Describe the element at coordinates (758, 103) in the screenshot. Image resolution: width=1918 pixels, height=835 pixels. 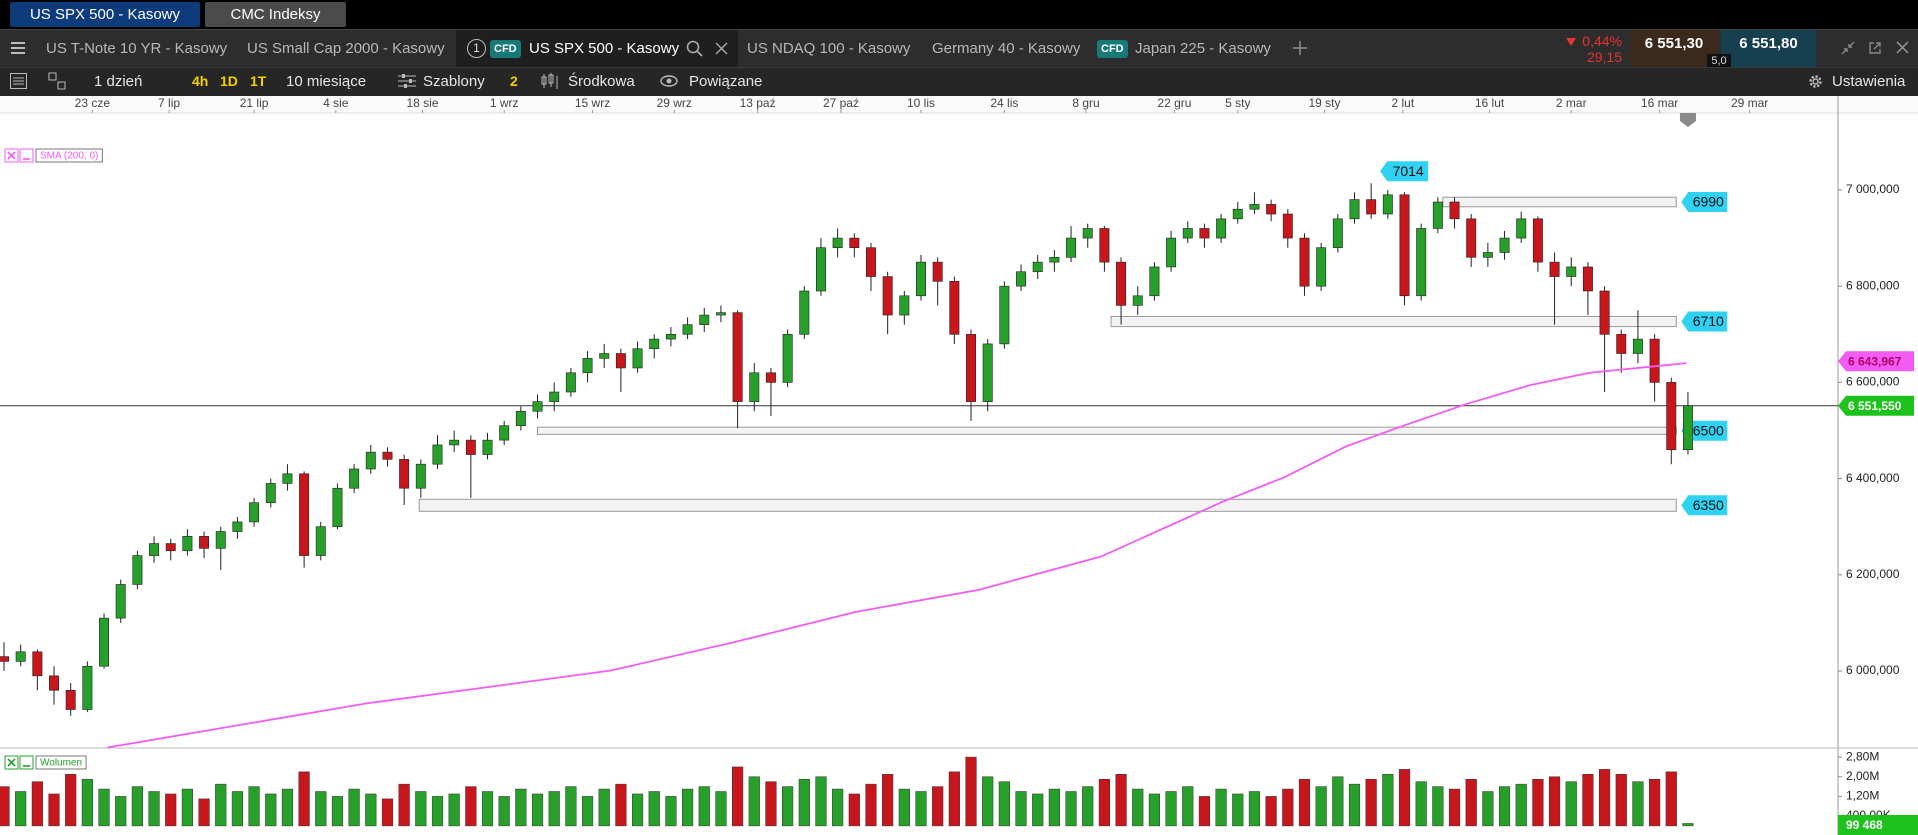
I see `x-tick-label: 13 paź` at that location.